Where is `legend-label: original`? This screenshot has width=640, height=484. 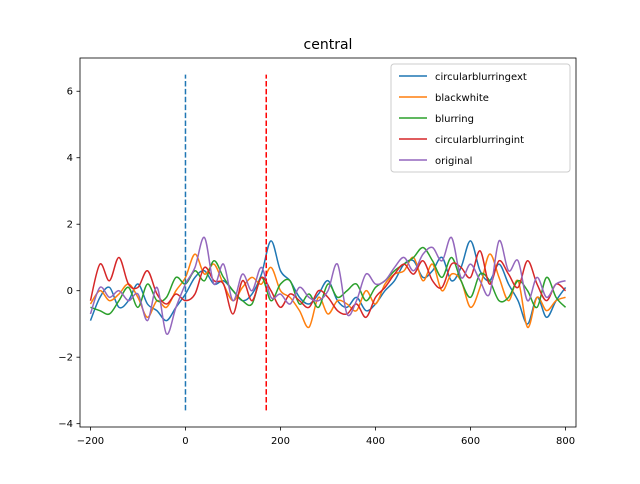 legend-label: original is located at coordinates (453, 161).